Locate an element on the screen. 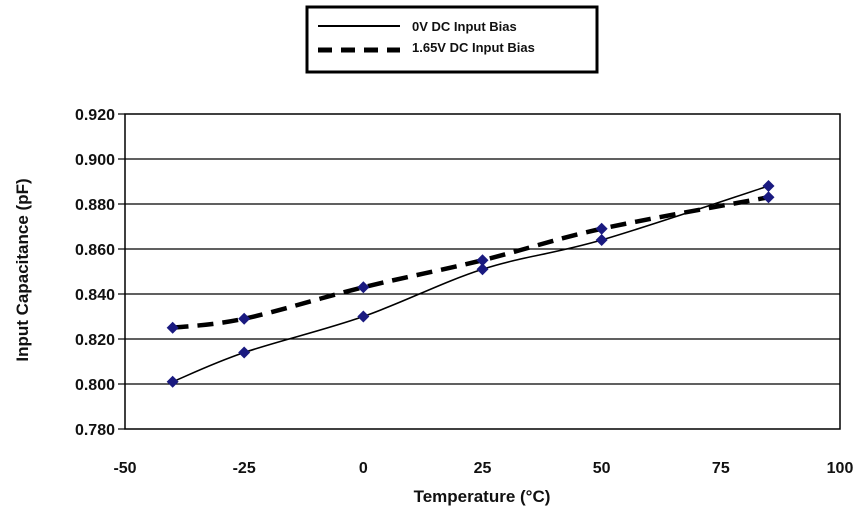 The height and width of the screenshot is (514, 867). y-tick-label: 0.860 is located at coordinates (95, 250).